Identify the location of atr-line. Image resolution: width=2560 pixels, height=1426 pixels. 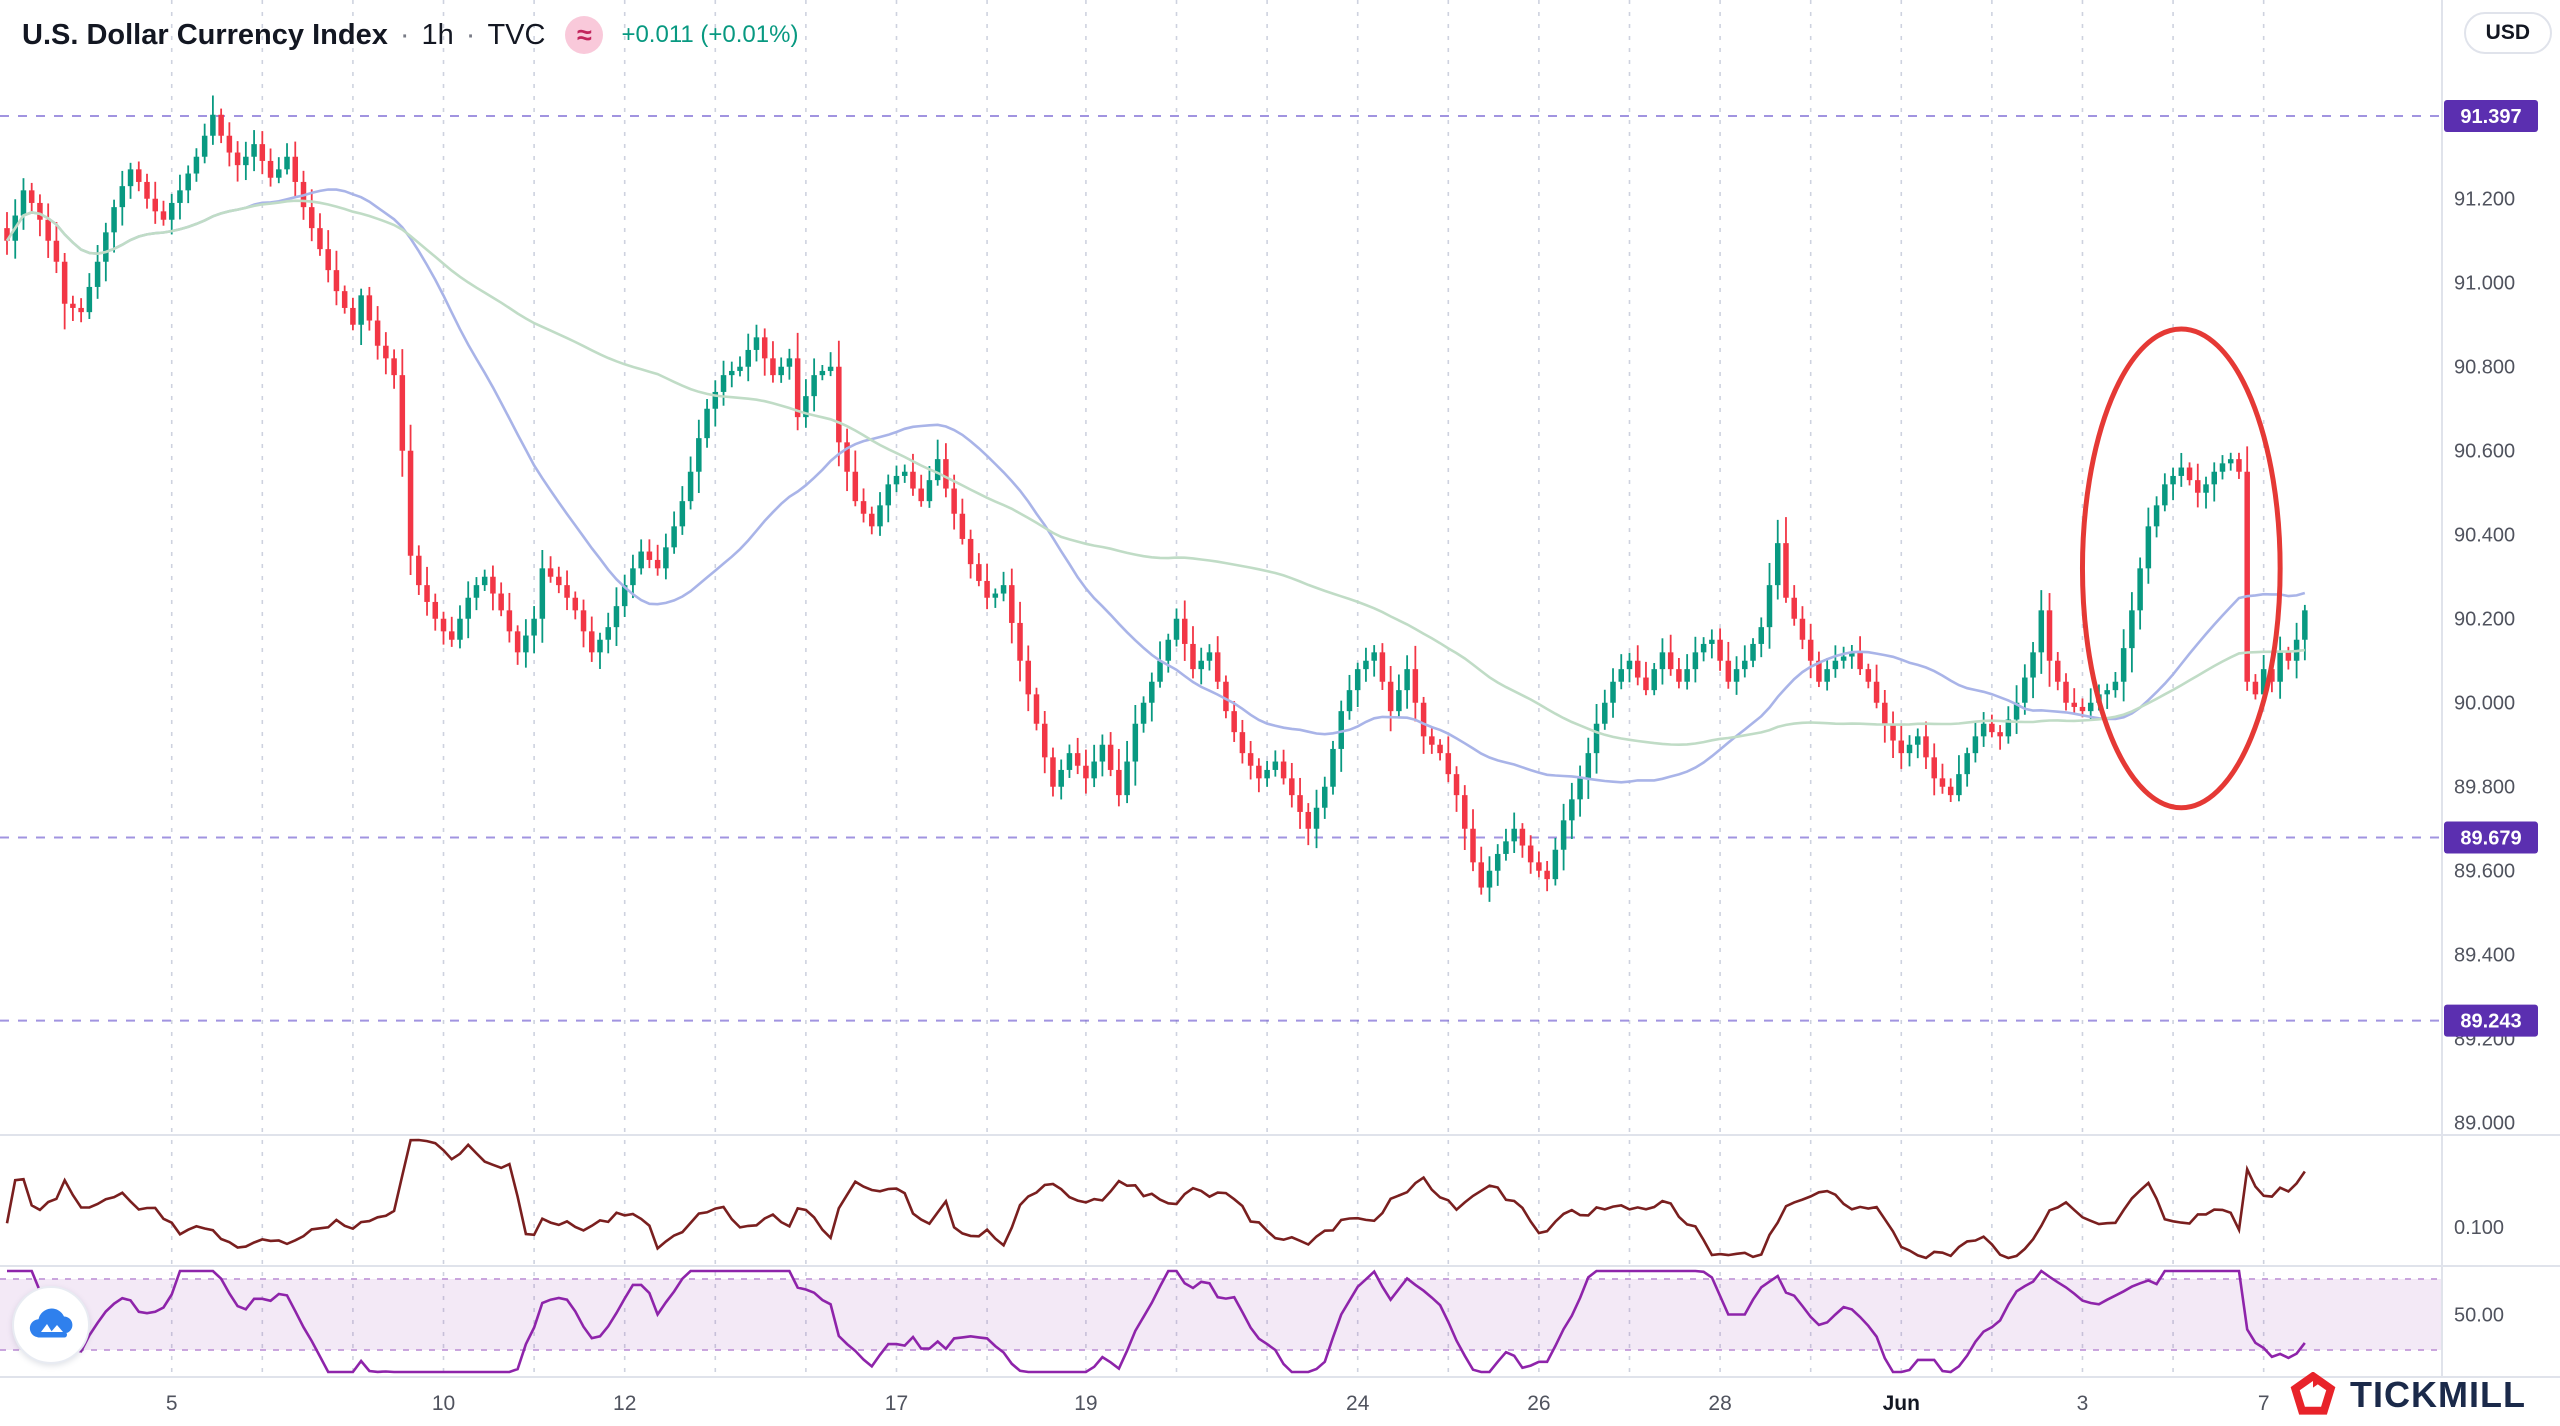
(1155, 1199).